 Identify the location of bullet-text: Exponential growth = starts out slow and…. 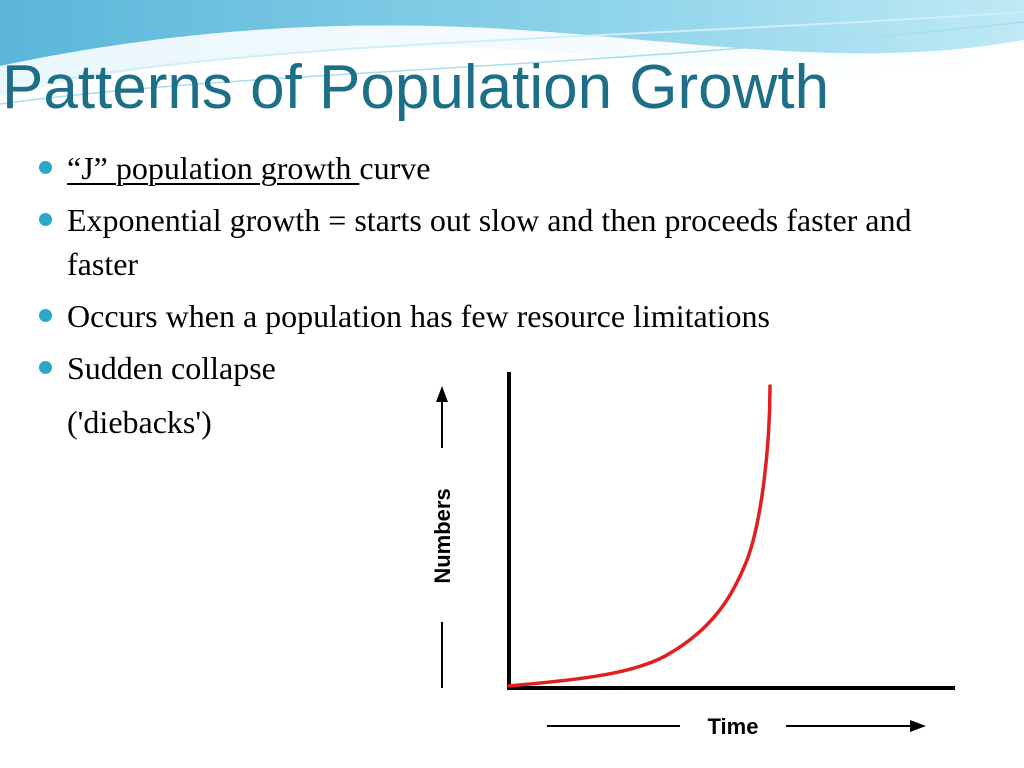
(489, 242).